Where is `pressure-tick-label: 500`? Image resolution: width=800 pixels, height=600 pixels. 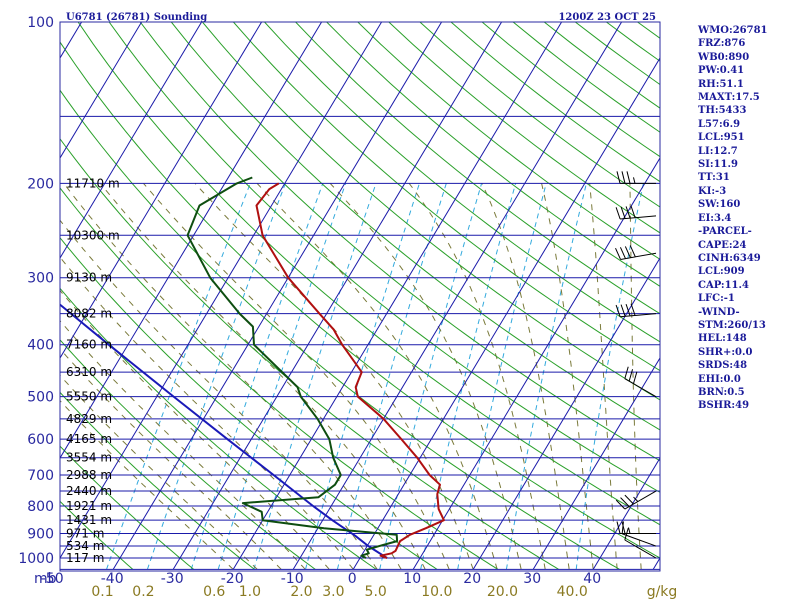 pressure-tick-label: 500 is located at coordinates (40, 398).